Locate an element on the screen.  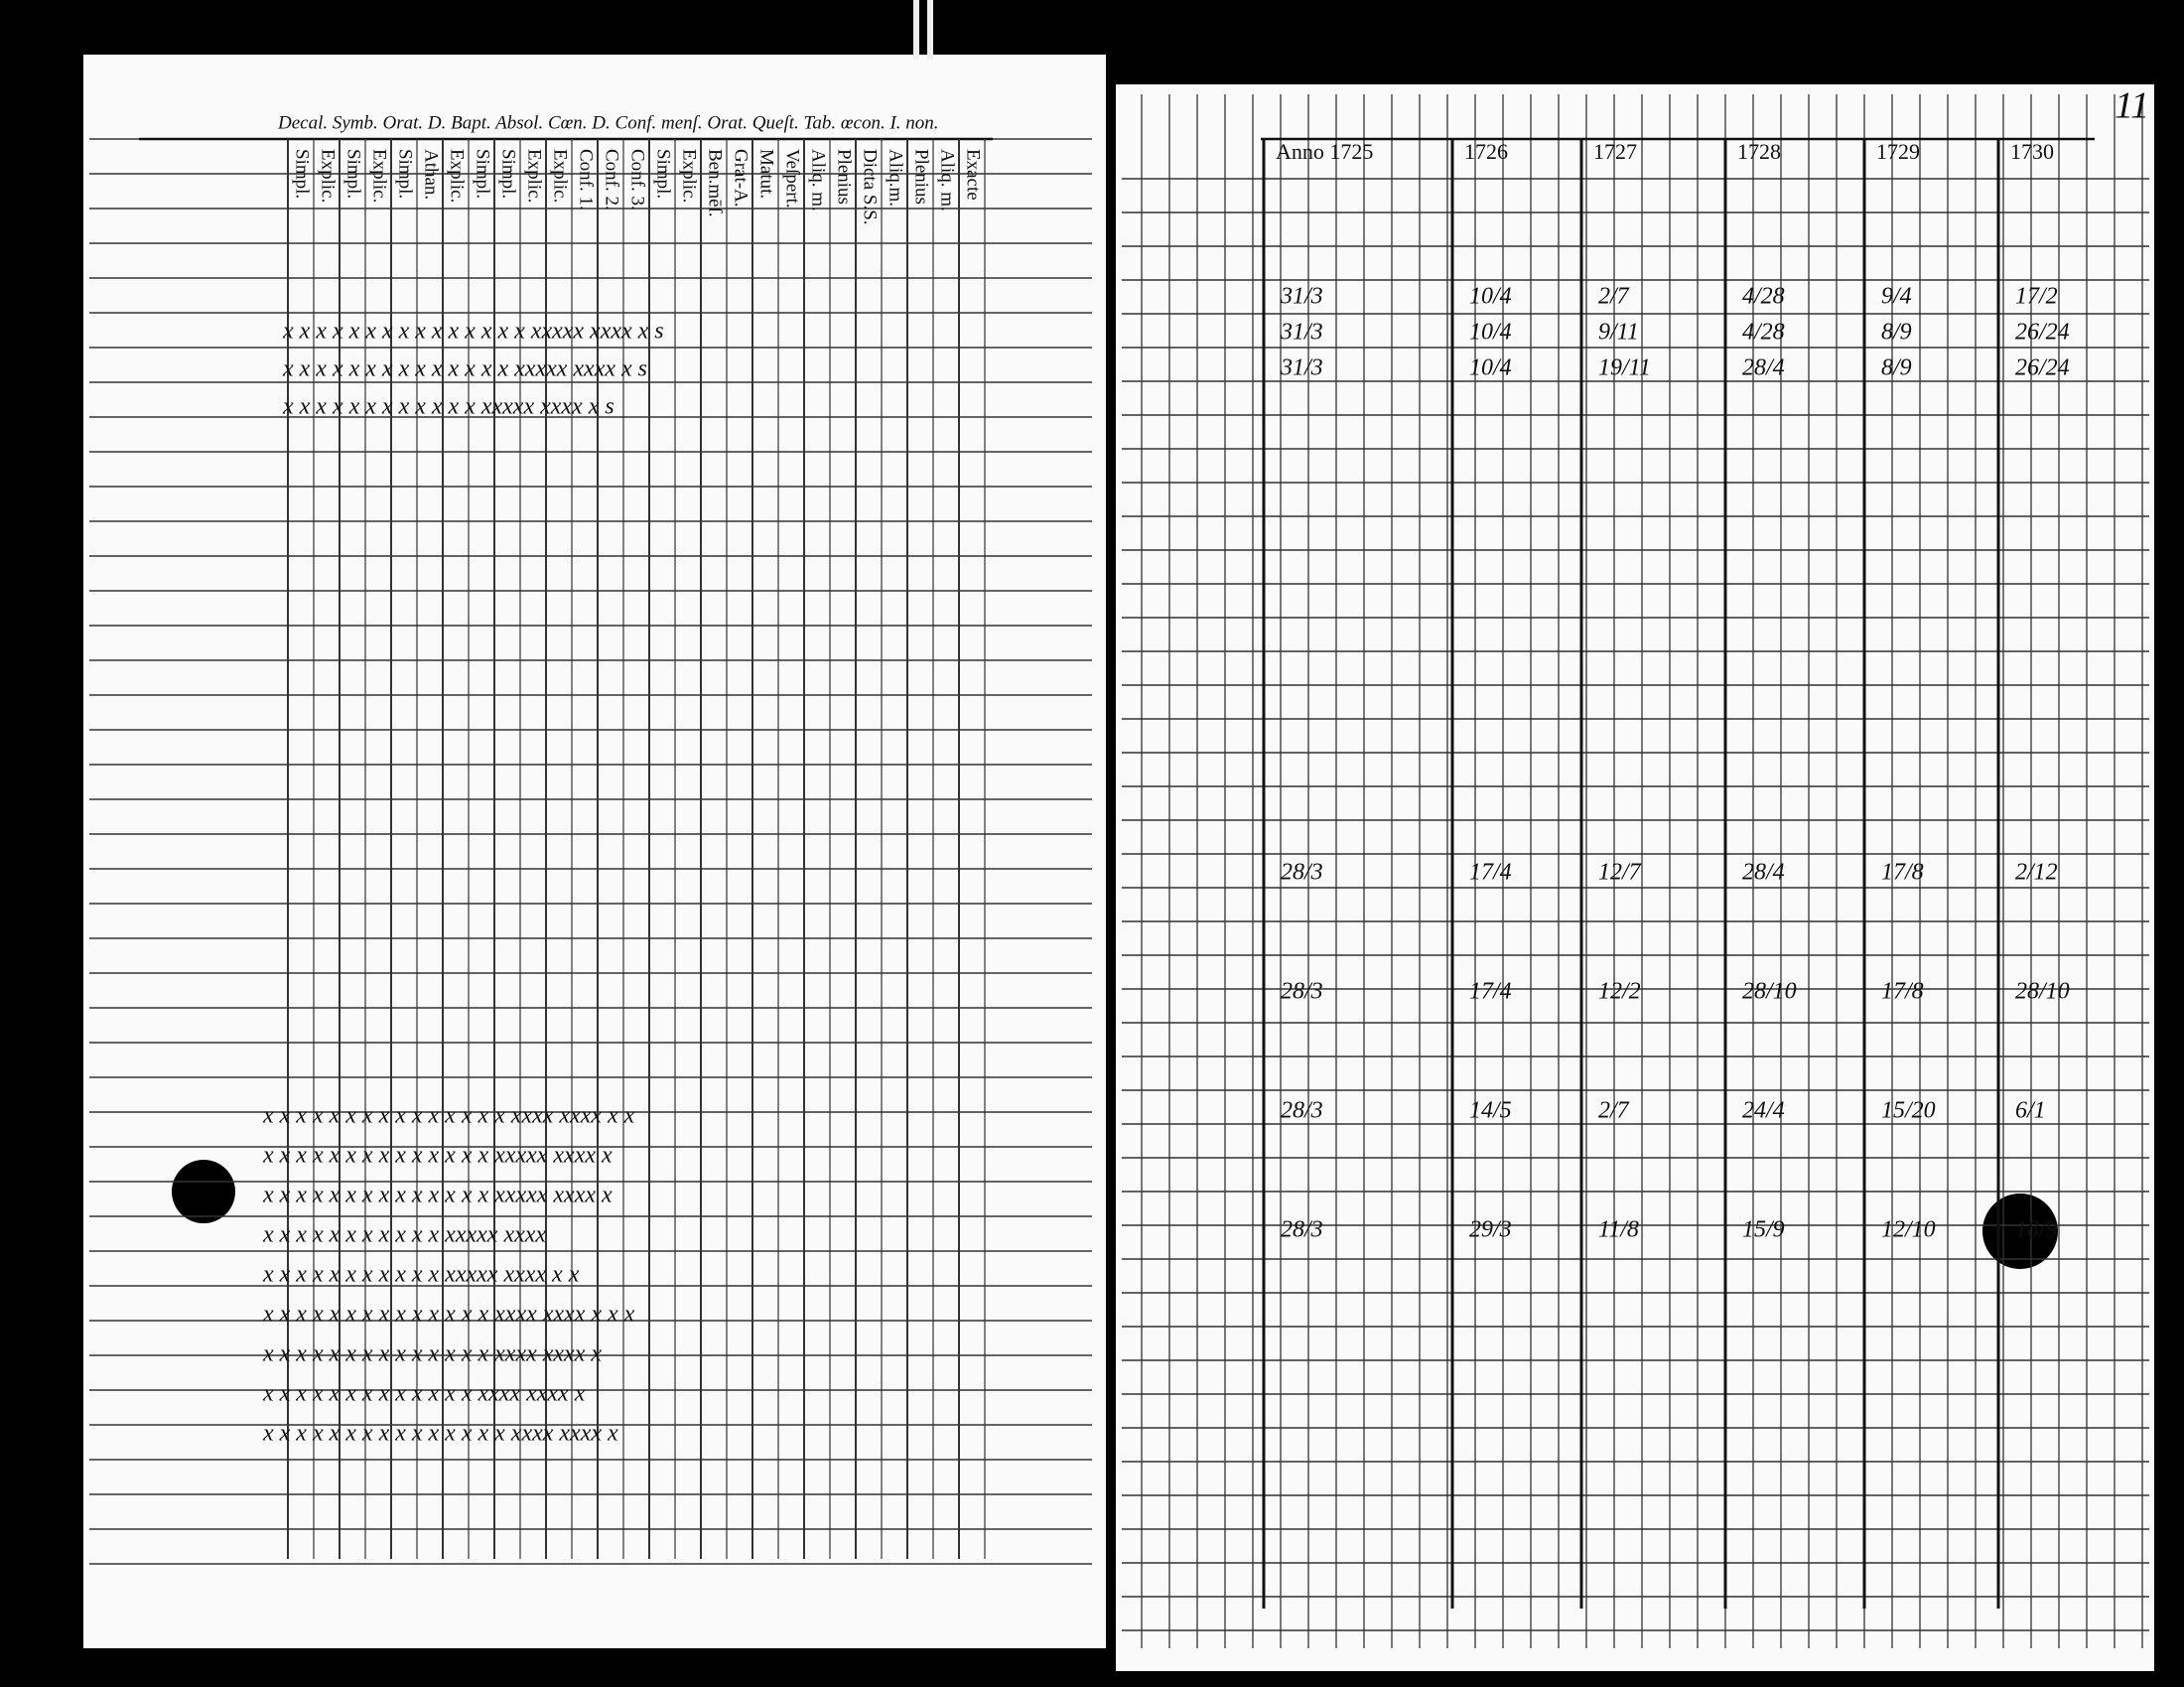
date-entry: 2/12 is located at coordinates (2036, 873).